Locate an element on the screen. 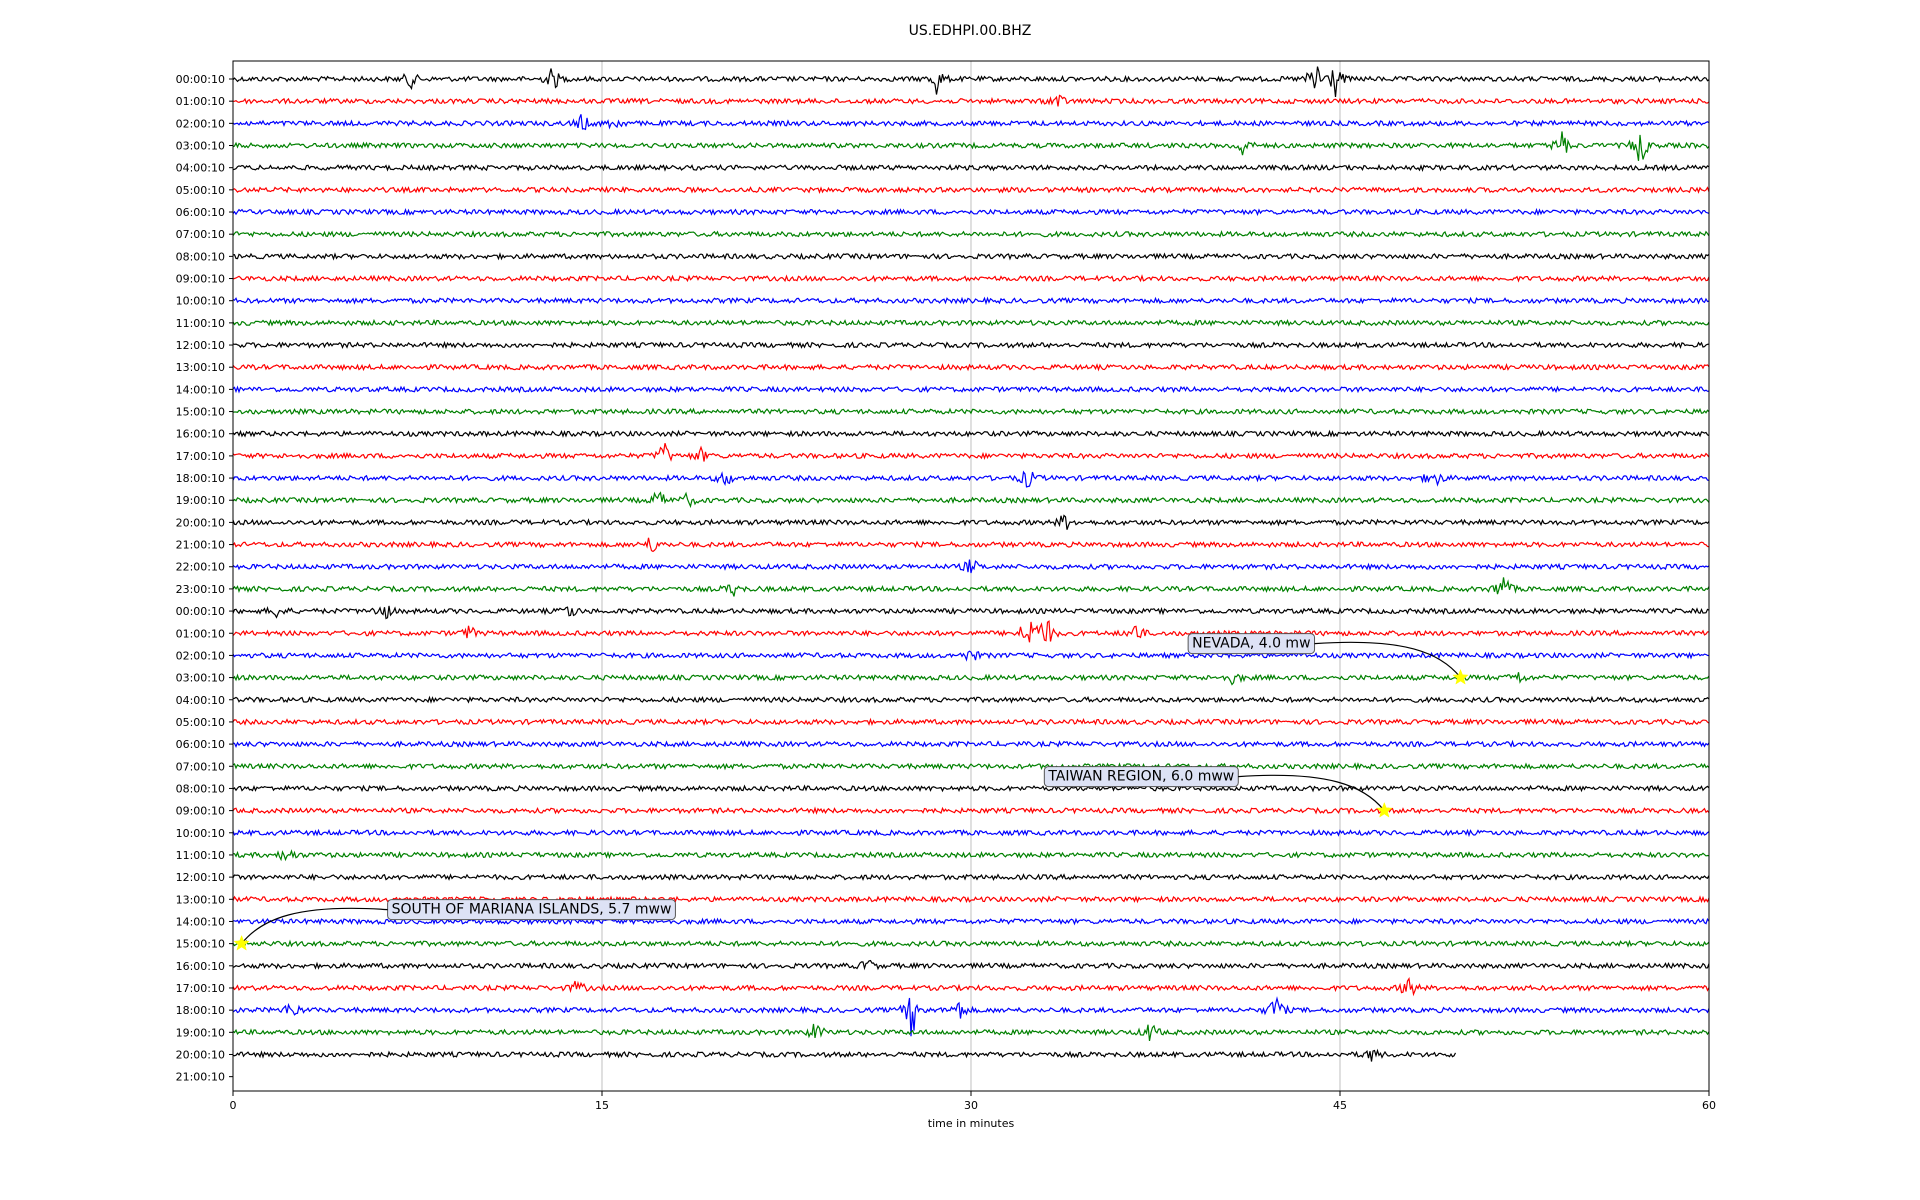  plot-title: US.EDHPI.00.BHZ is located at coordinates (970, 31).